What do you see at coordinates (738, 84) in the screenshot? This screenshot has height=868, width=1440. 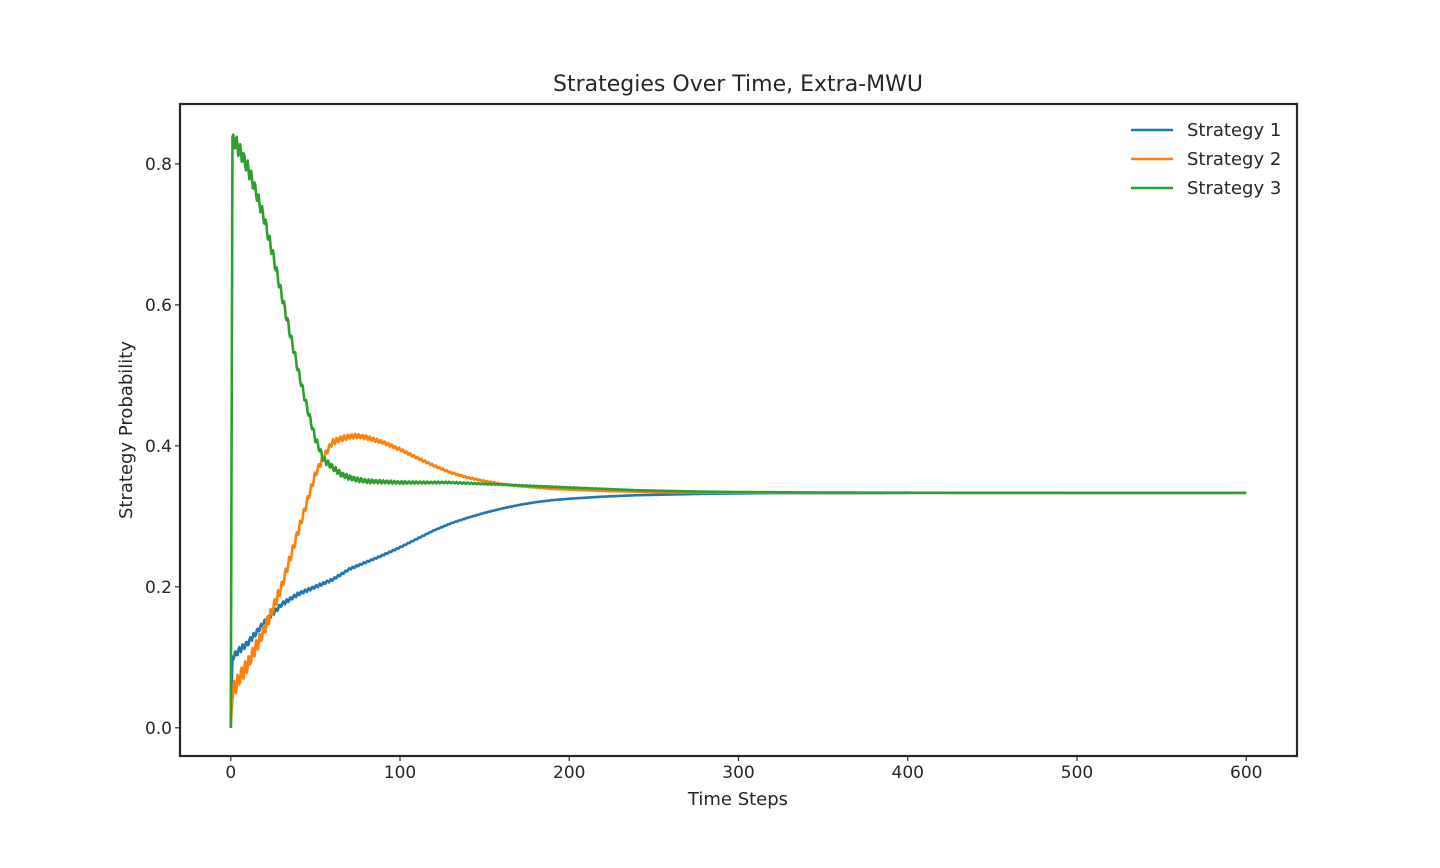 I see `chart-title: Strategies Over Time, Extra-MWU` at bounding box center [738, 84].